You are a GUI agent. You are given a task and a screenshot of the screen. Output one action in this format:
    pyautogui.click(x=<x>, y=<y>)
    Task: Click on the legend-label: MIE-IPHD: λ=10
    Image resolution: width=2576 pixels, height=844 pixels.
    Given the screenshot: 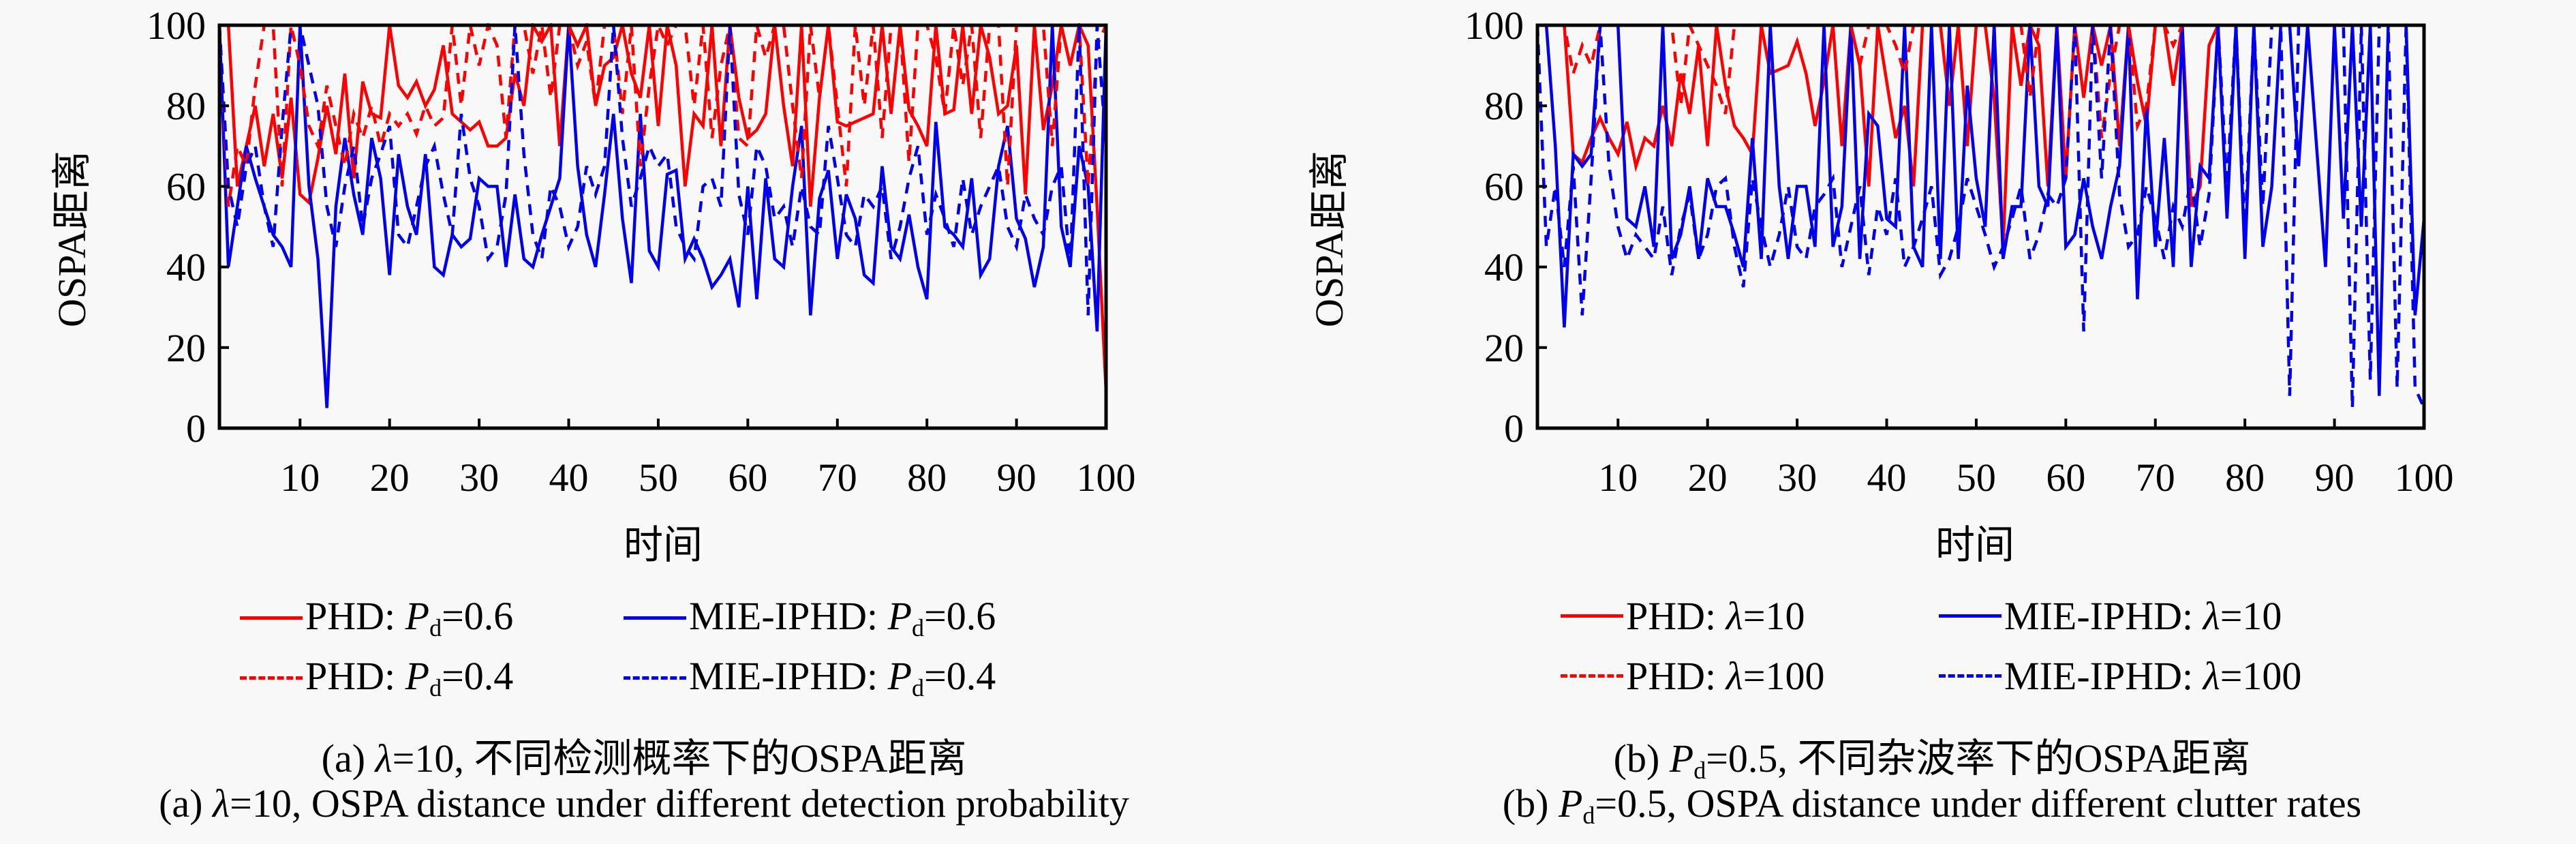 What is the action you would take?
    pyautogui.click(x=2143, y=616)
    